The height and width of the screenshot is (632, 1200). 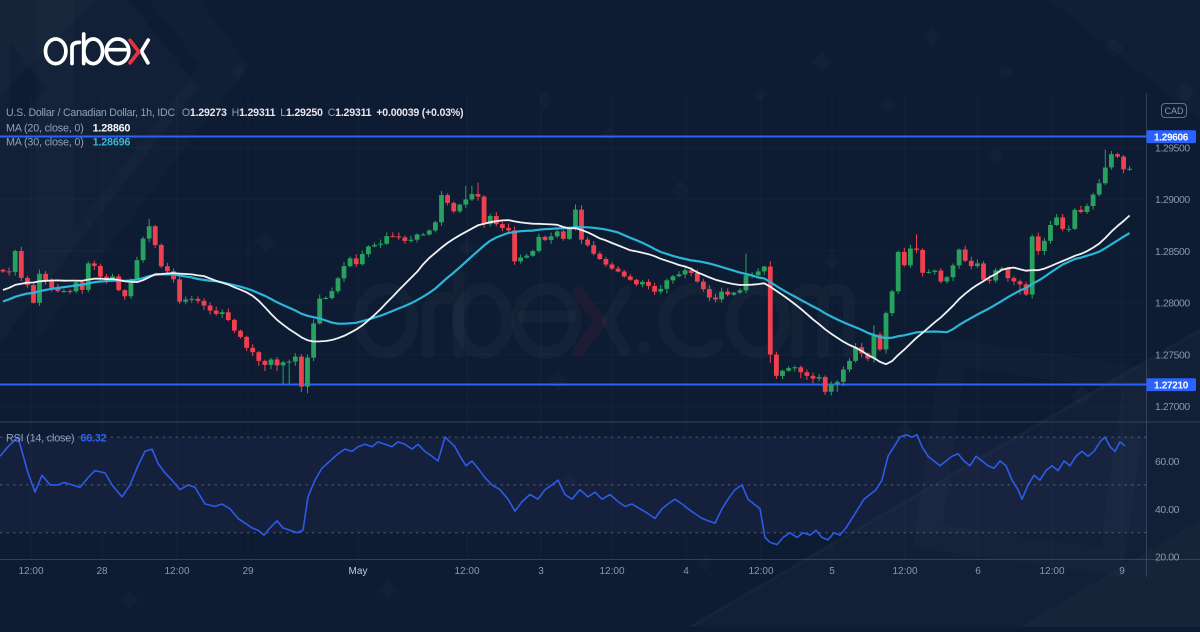 What do you see at coordinates (1172, 200) in the screenshot?
I see `svg-text: 1.29000` at bounding box center [1172, 200].